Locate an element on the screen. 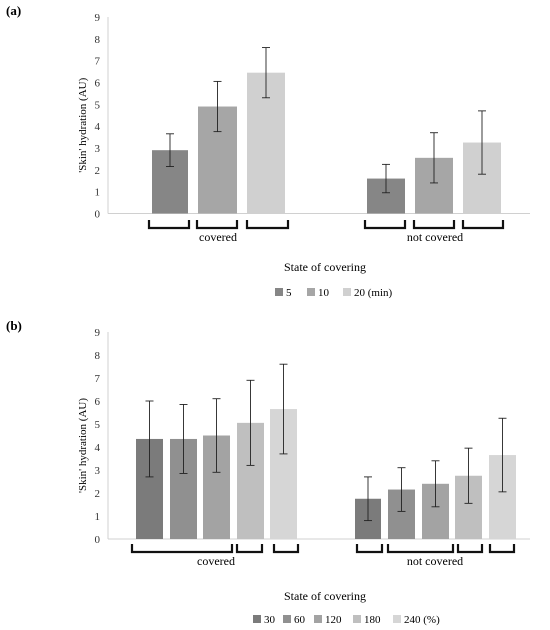 The image size is (550, 630). panel-b-legend-label: 180 is located at coordinates (372, 620).